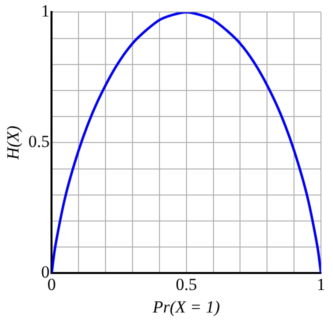 The height and width of the screenshot is (320, 333). What do you see at coordinates (39, 142) in the screenshot?
I see `y-tick-label: 0.5` at bounding box center [39, 142].